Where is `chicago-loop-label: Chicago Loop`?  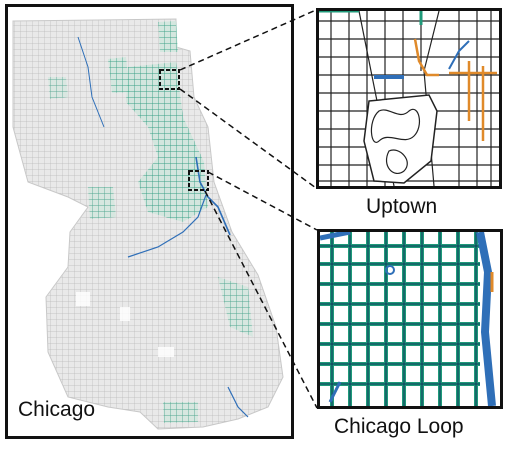 chicago-loop-label: Chicago Loop is located at coordinates (399, 426).